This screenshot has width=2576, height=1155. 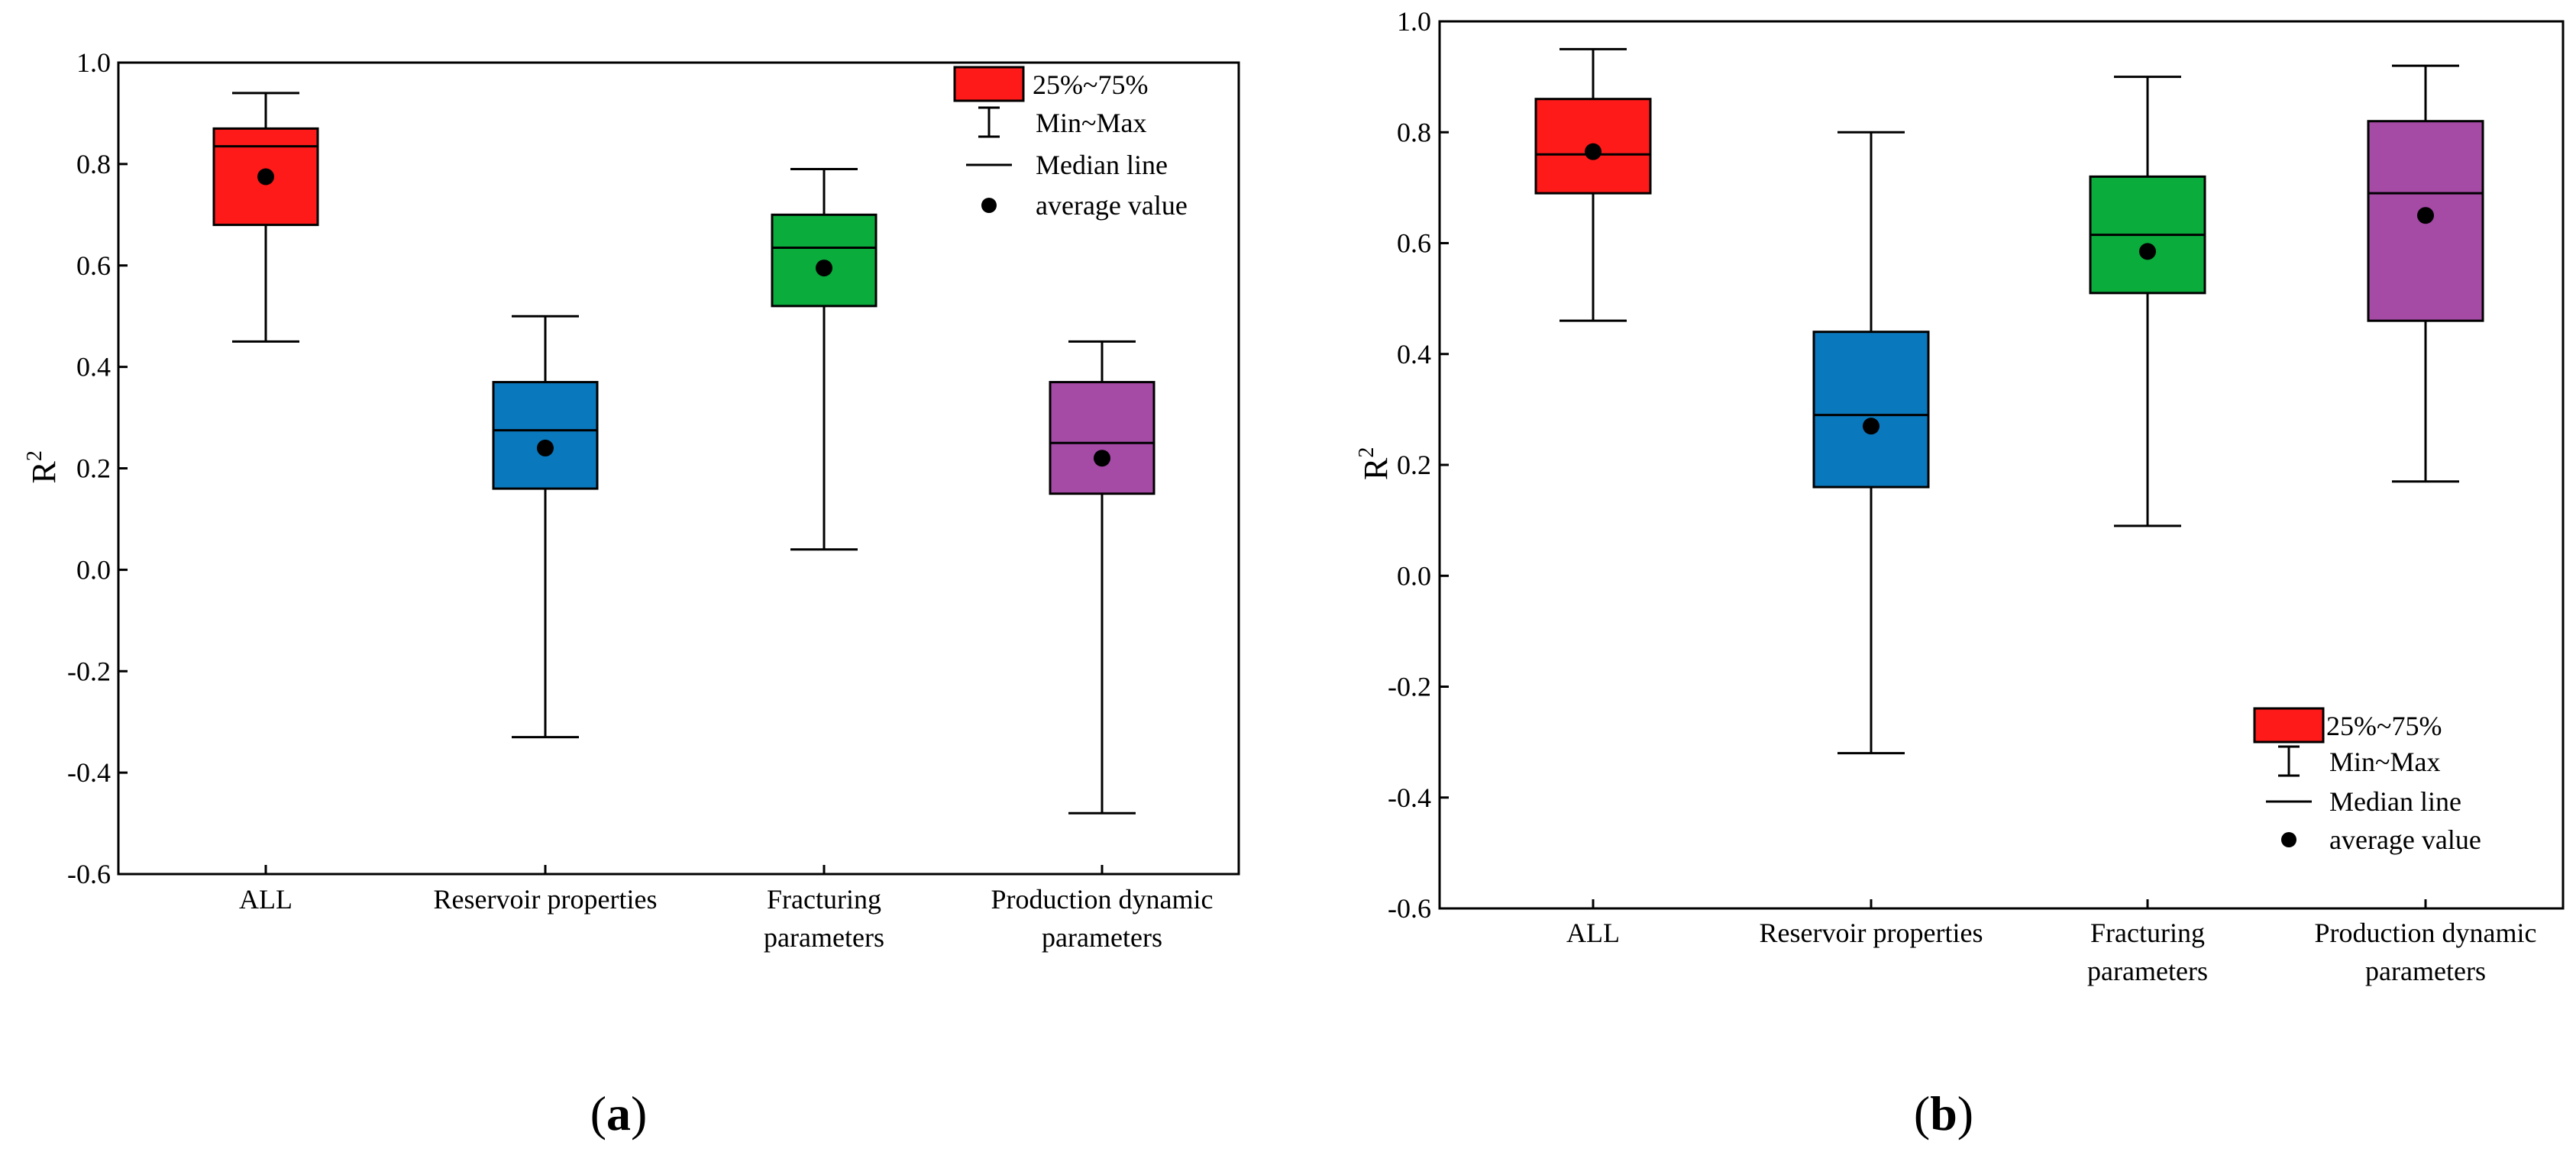 I want to click on panel-label: (b), so click(x=1943, y=1113).